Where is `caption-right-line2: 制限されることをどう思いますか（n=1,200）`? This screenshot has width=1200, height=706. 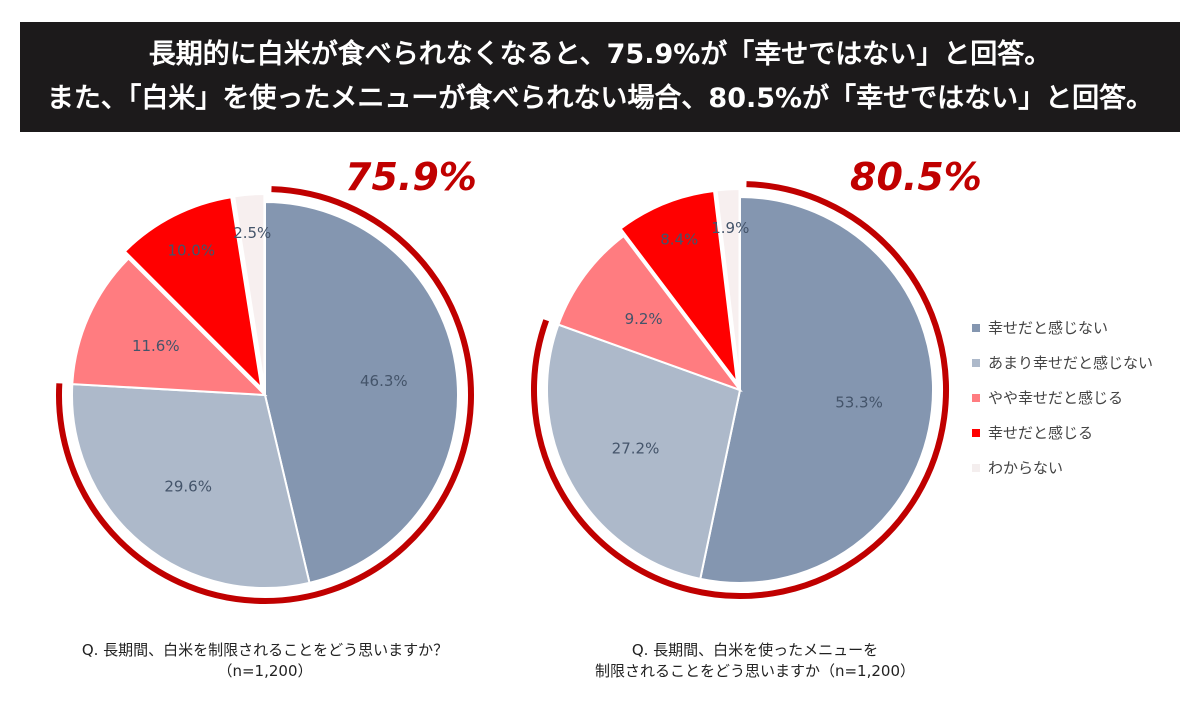
caption-right-line2: 制限されることをどう思いますか（n=1,200） is located at coordinates (755, 671).